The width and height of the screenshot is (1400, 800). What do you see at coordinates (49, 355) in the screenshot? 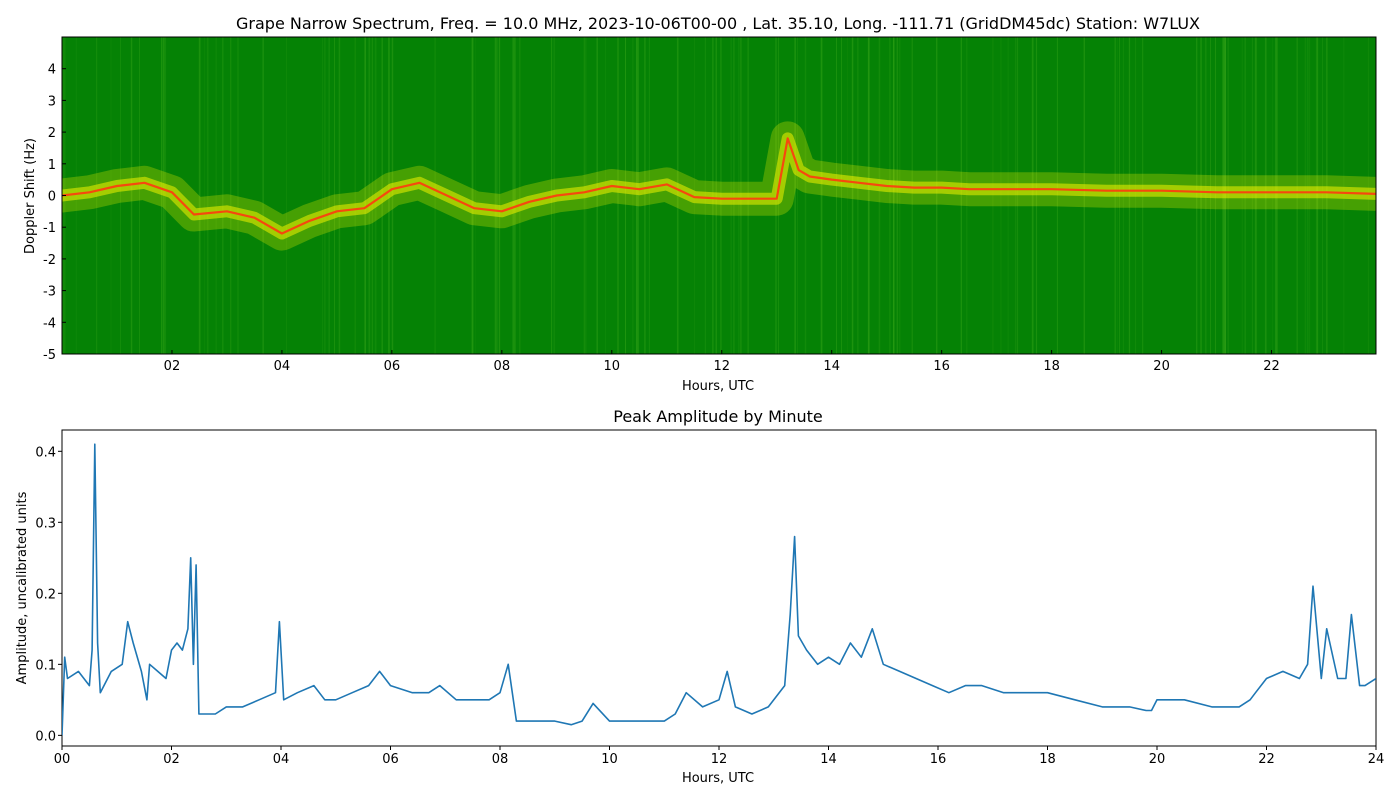
I see `spectrogram-y-tick-label: -5` at bounding box center [49, 355].